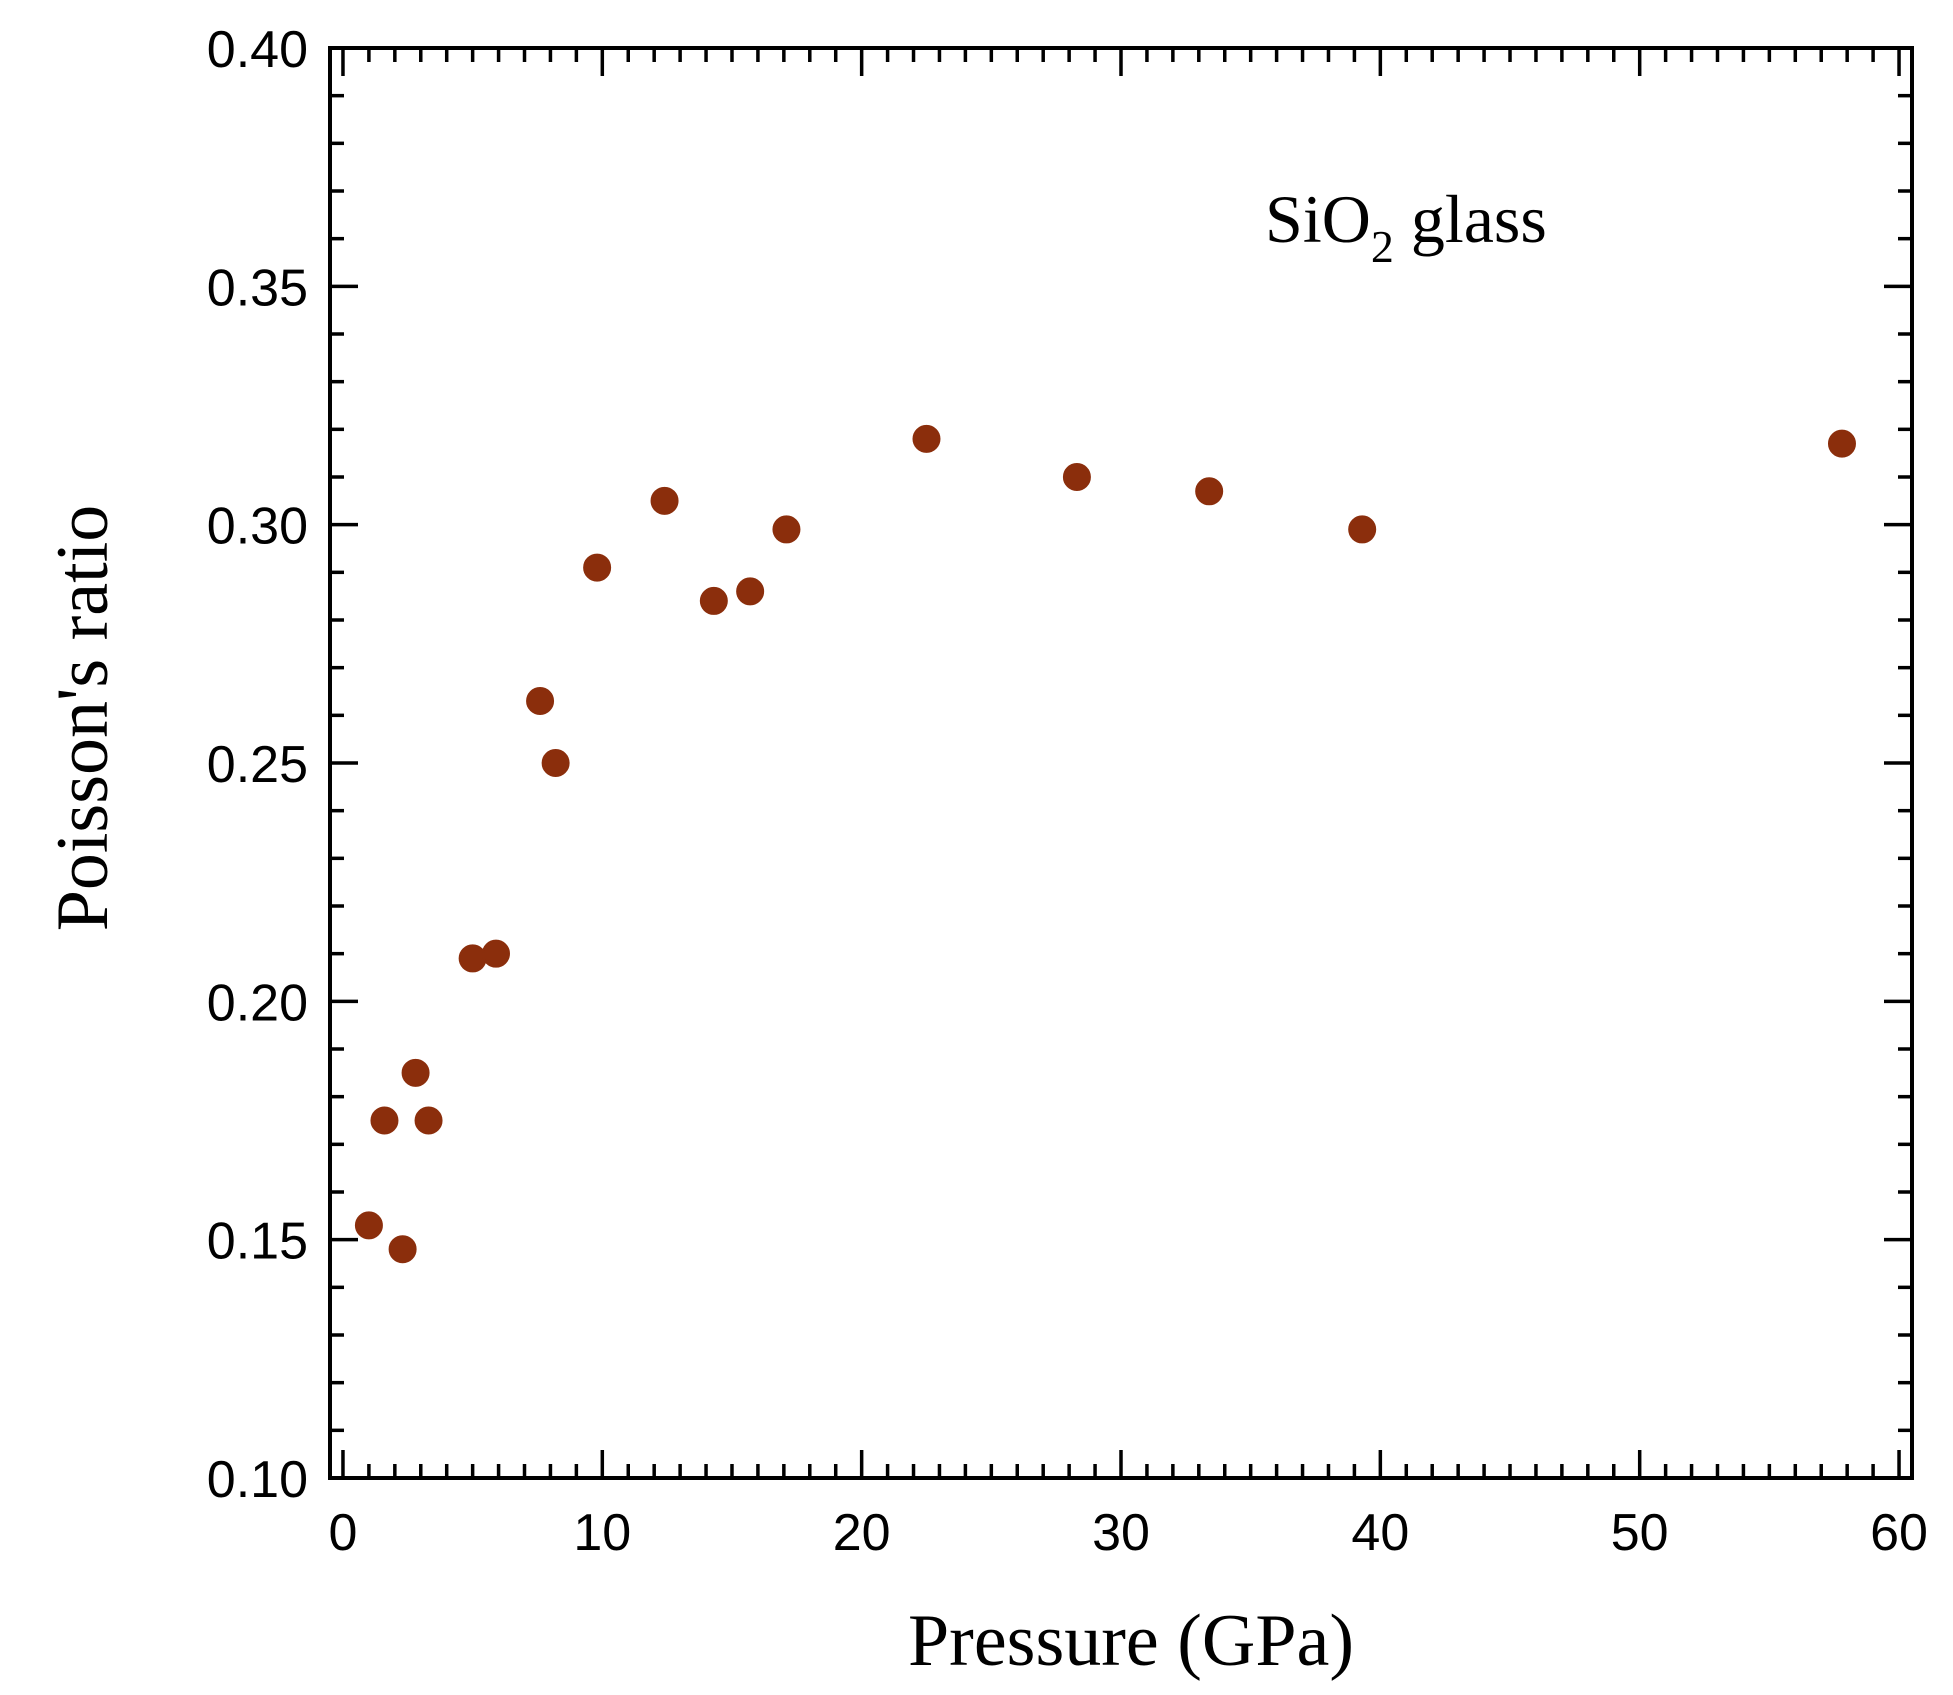  Describe the element at coordinates (1382, 246) in the screenshot. I see `annotation-subscript: 2` at that location.